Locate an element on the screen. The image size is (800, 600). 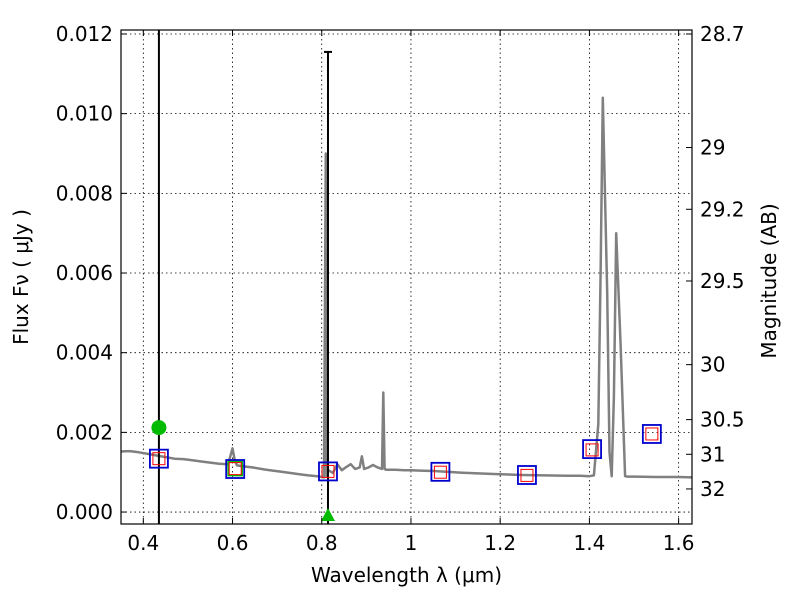
right-tick-label: 30 is located at coordinates (712, 365).